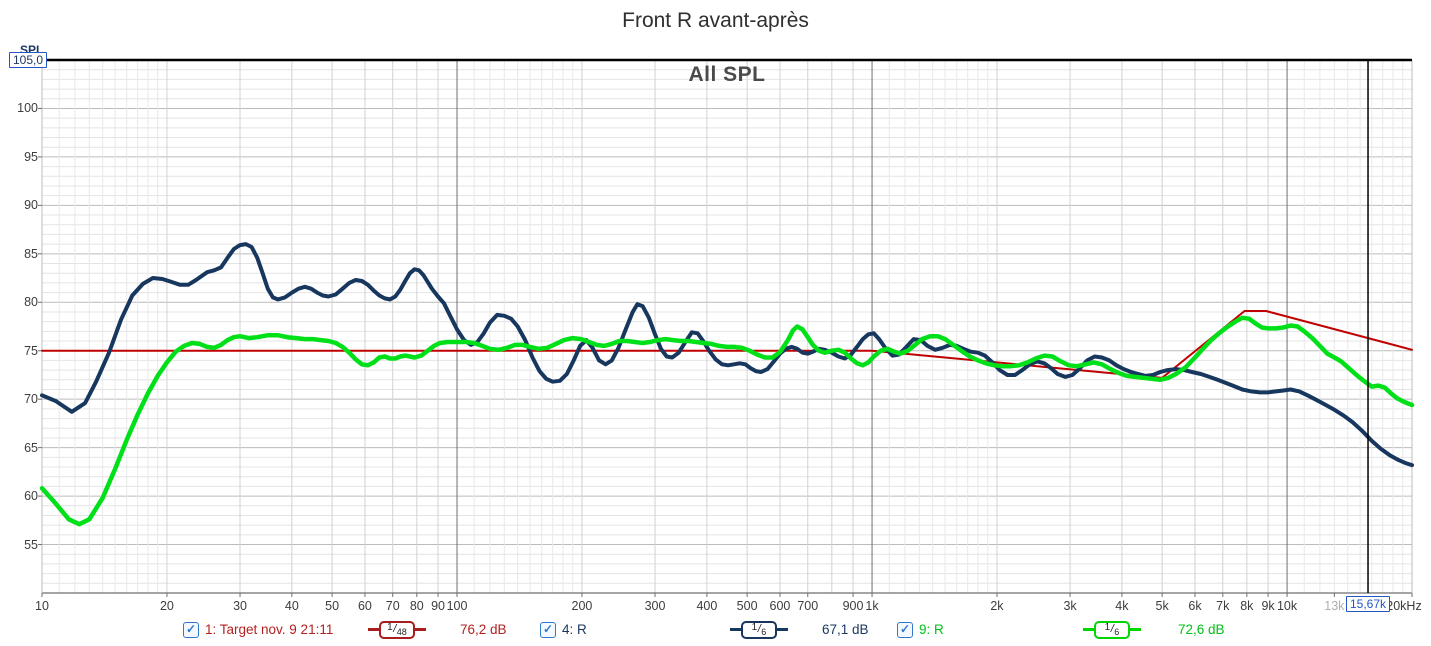  I want to click on y-tick-label: 100, so click(27, 108).